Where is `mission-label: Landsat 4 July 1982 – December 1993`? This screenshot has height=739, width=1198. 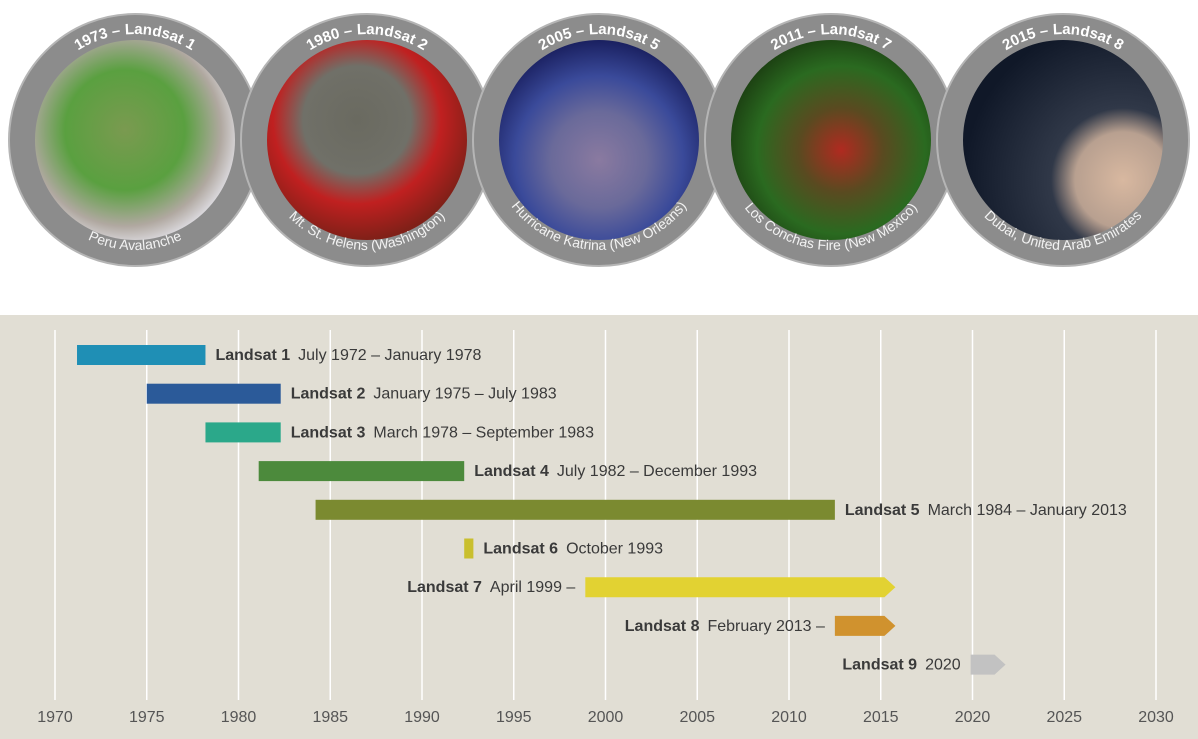
mission-label: Landsat 4 July 1982 – December 1993 is located at coordinates (615, 471).